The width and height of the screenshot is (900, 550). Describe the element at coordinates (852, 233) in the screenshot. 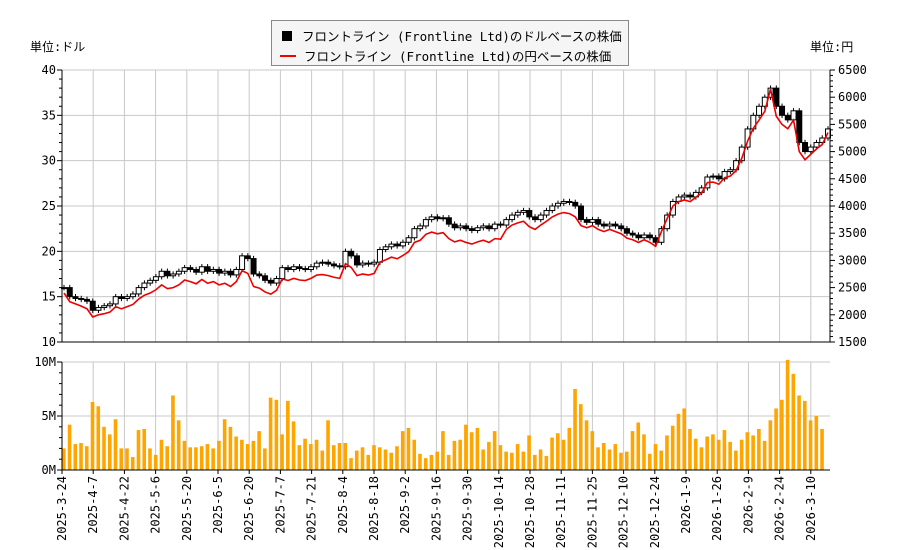

I see `y-right-tick-label: 3500` at that location.